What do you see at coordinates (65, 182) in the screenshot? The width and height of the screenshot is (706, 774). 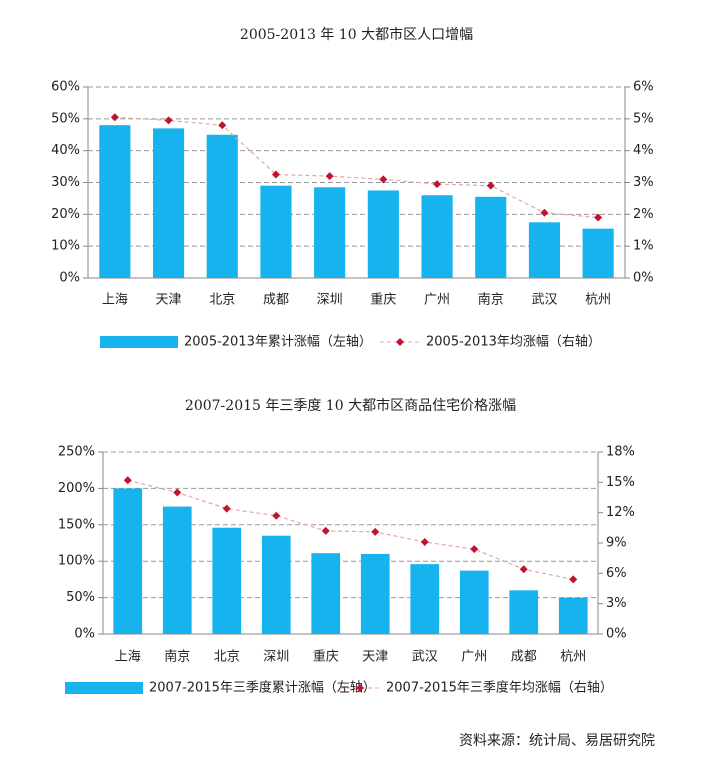 I see `y-tick-label: 30%` at bounding box center [65, 182].